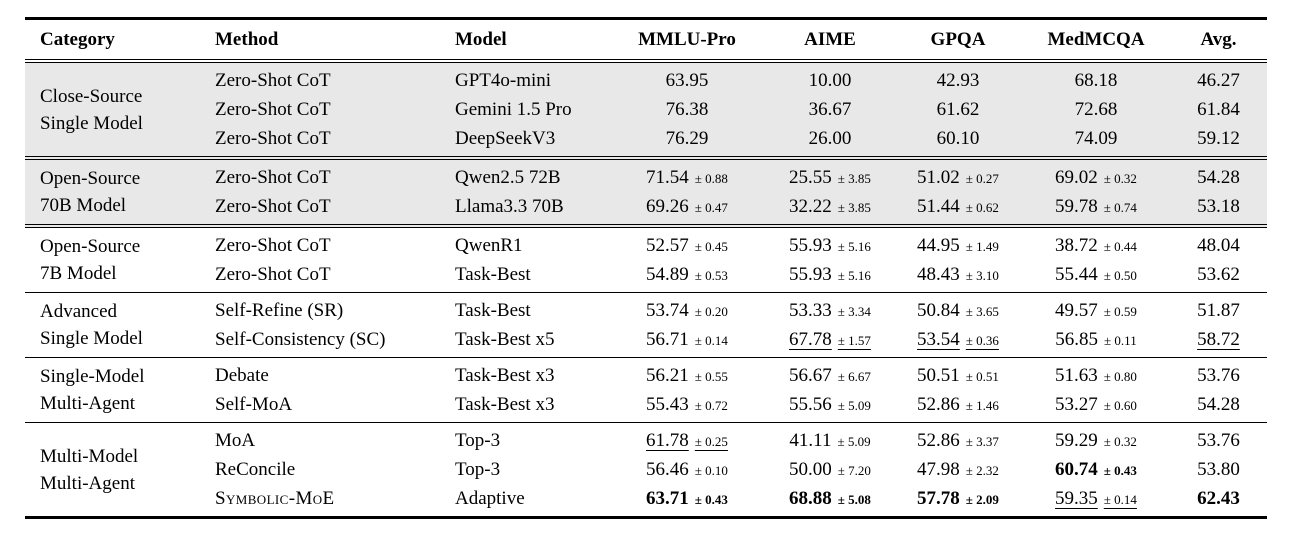  Describe the element at coordinates (275, 498) in the screenshot. I see `method-cell: Symbolic-MoE` at that location.